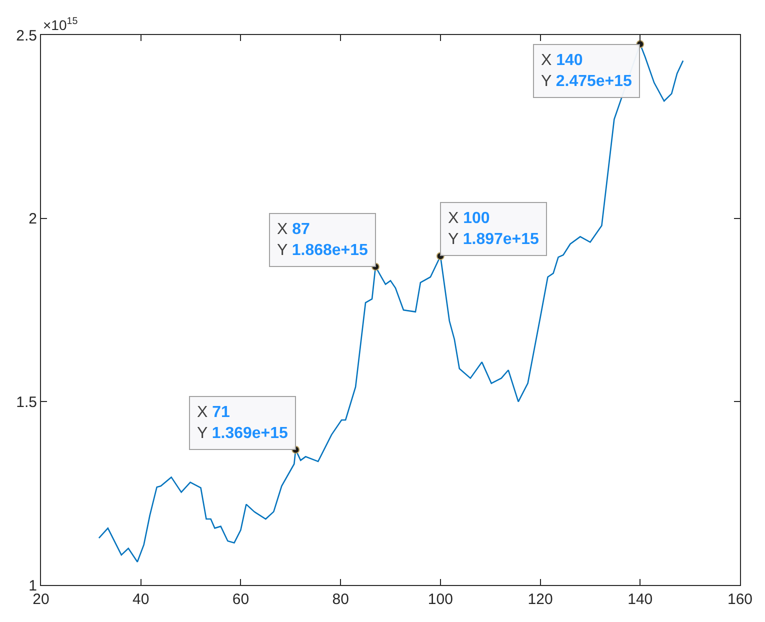 The height and width of the screenshot is (622, 765). What do you see at coordinates (26, 402) in the screenshot?
I see `y-tick-label: 1.5` at bounding box center [26, 402].